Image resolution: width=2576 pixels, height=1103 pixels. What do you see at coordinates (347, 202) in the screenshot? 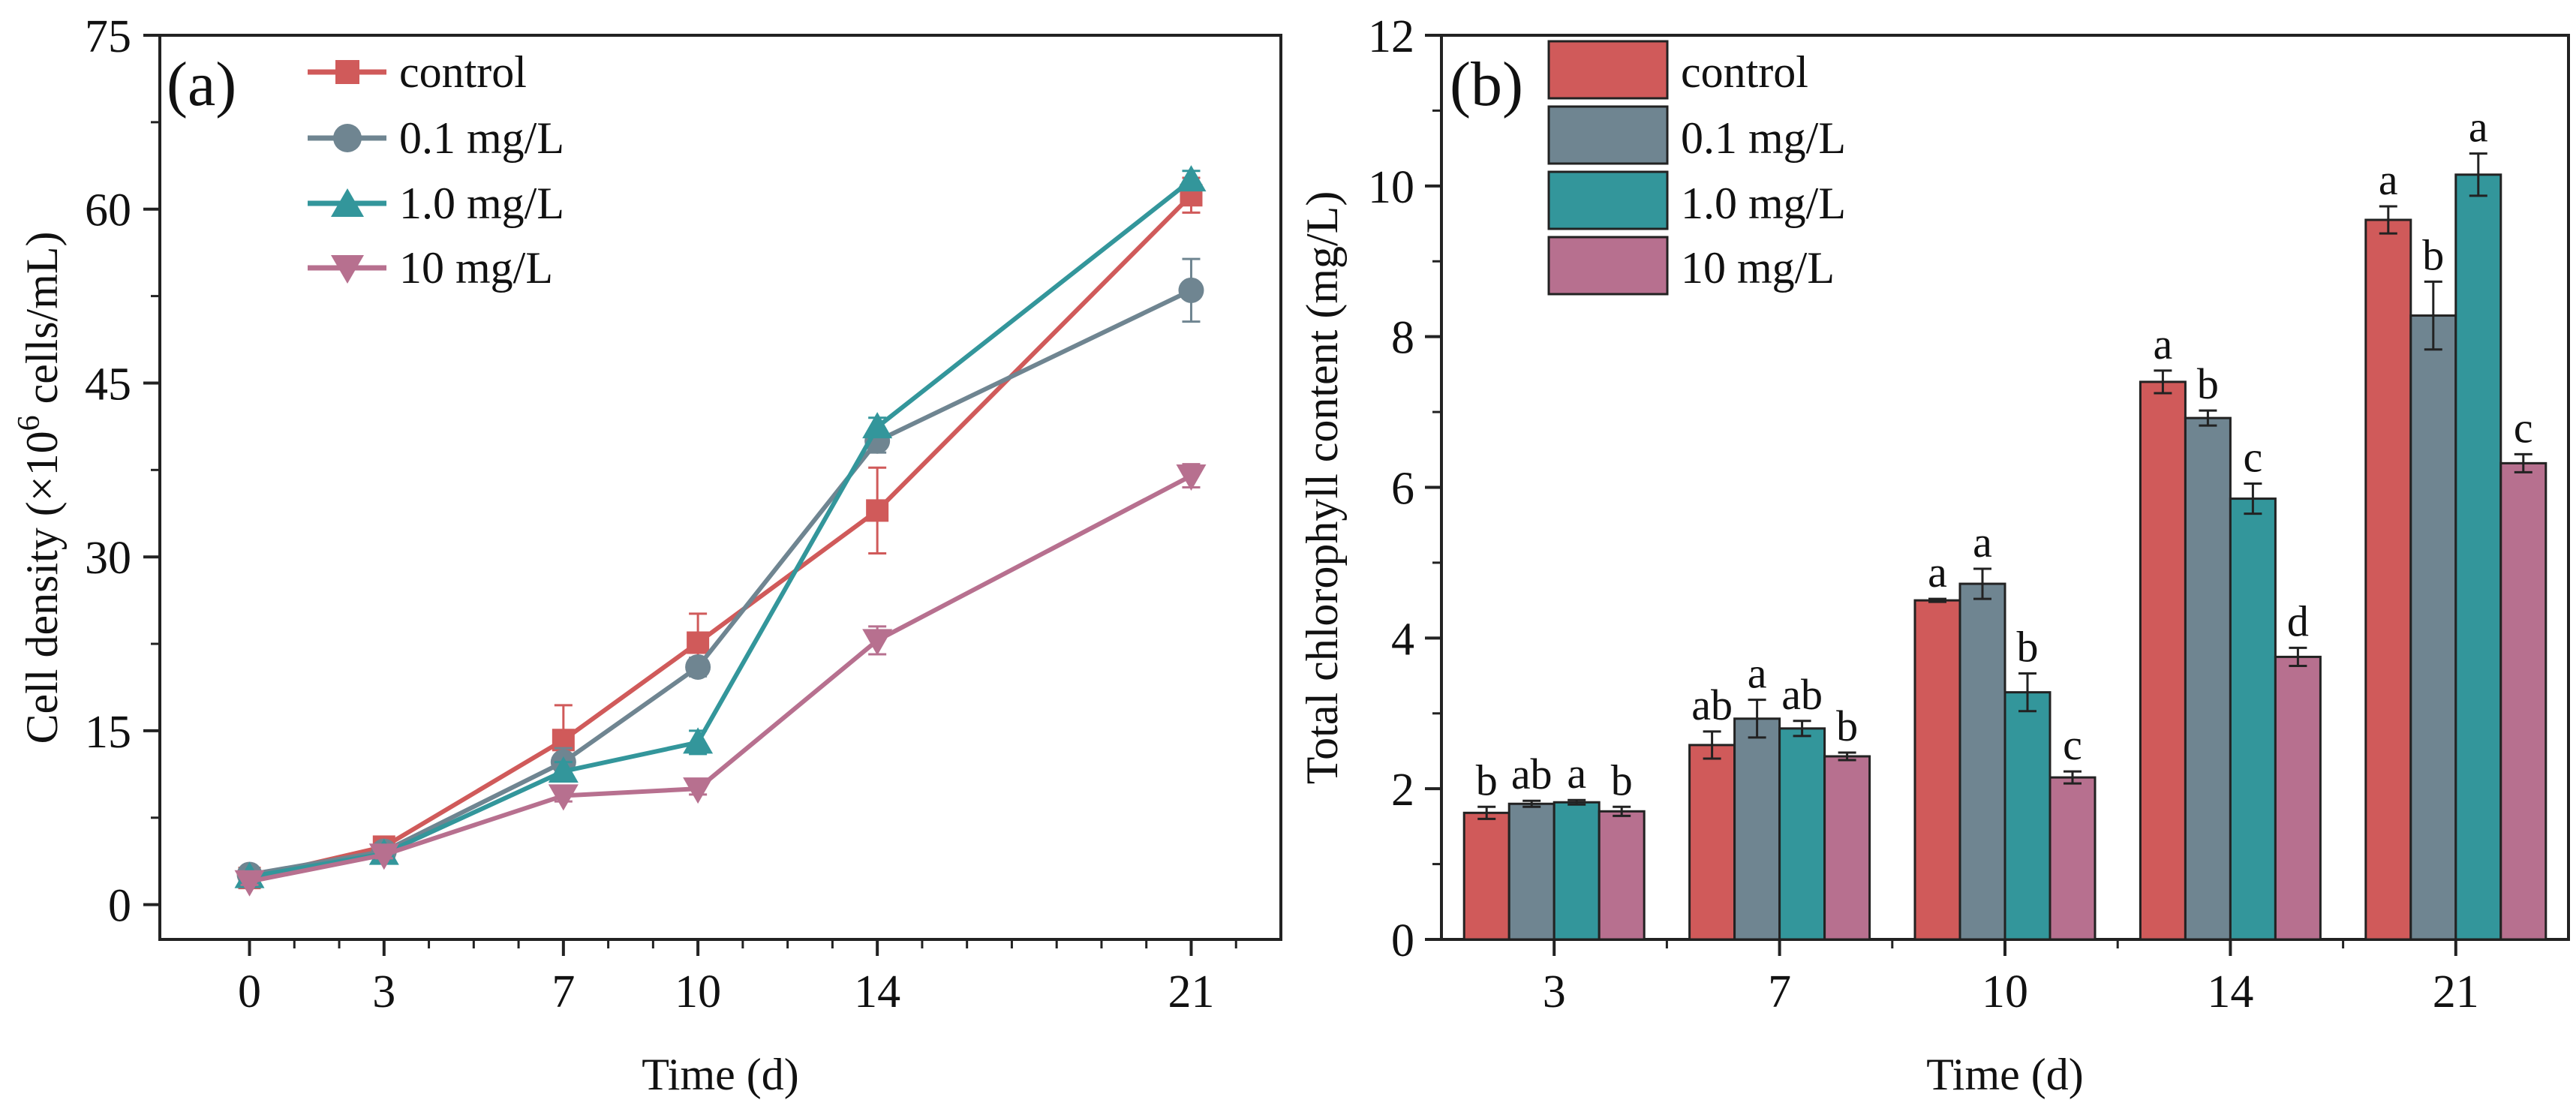
I see `triangle-up-marker-icon` at bounding box center [347, 202].